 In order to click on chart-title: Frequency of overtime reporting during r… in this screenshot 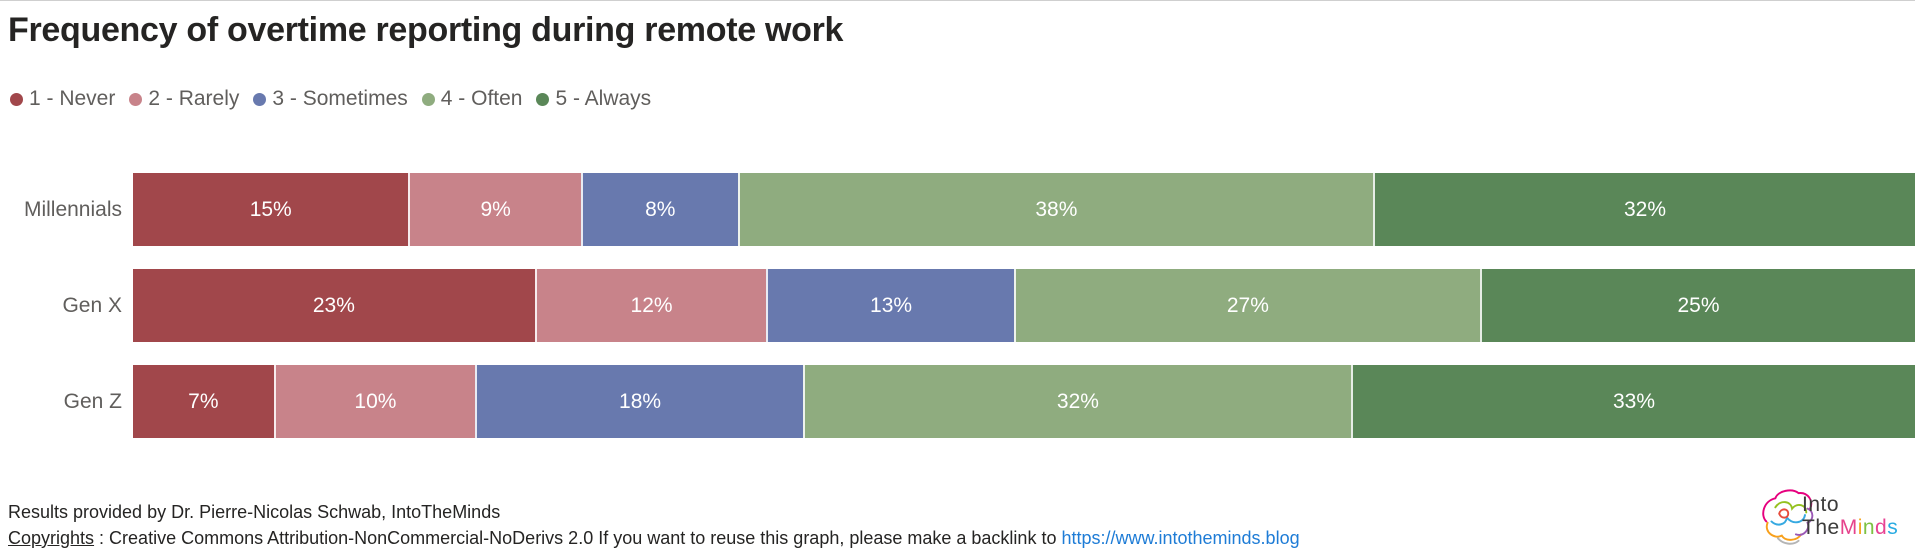, I will do `click(426, 30)`.